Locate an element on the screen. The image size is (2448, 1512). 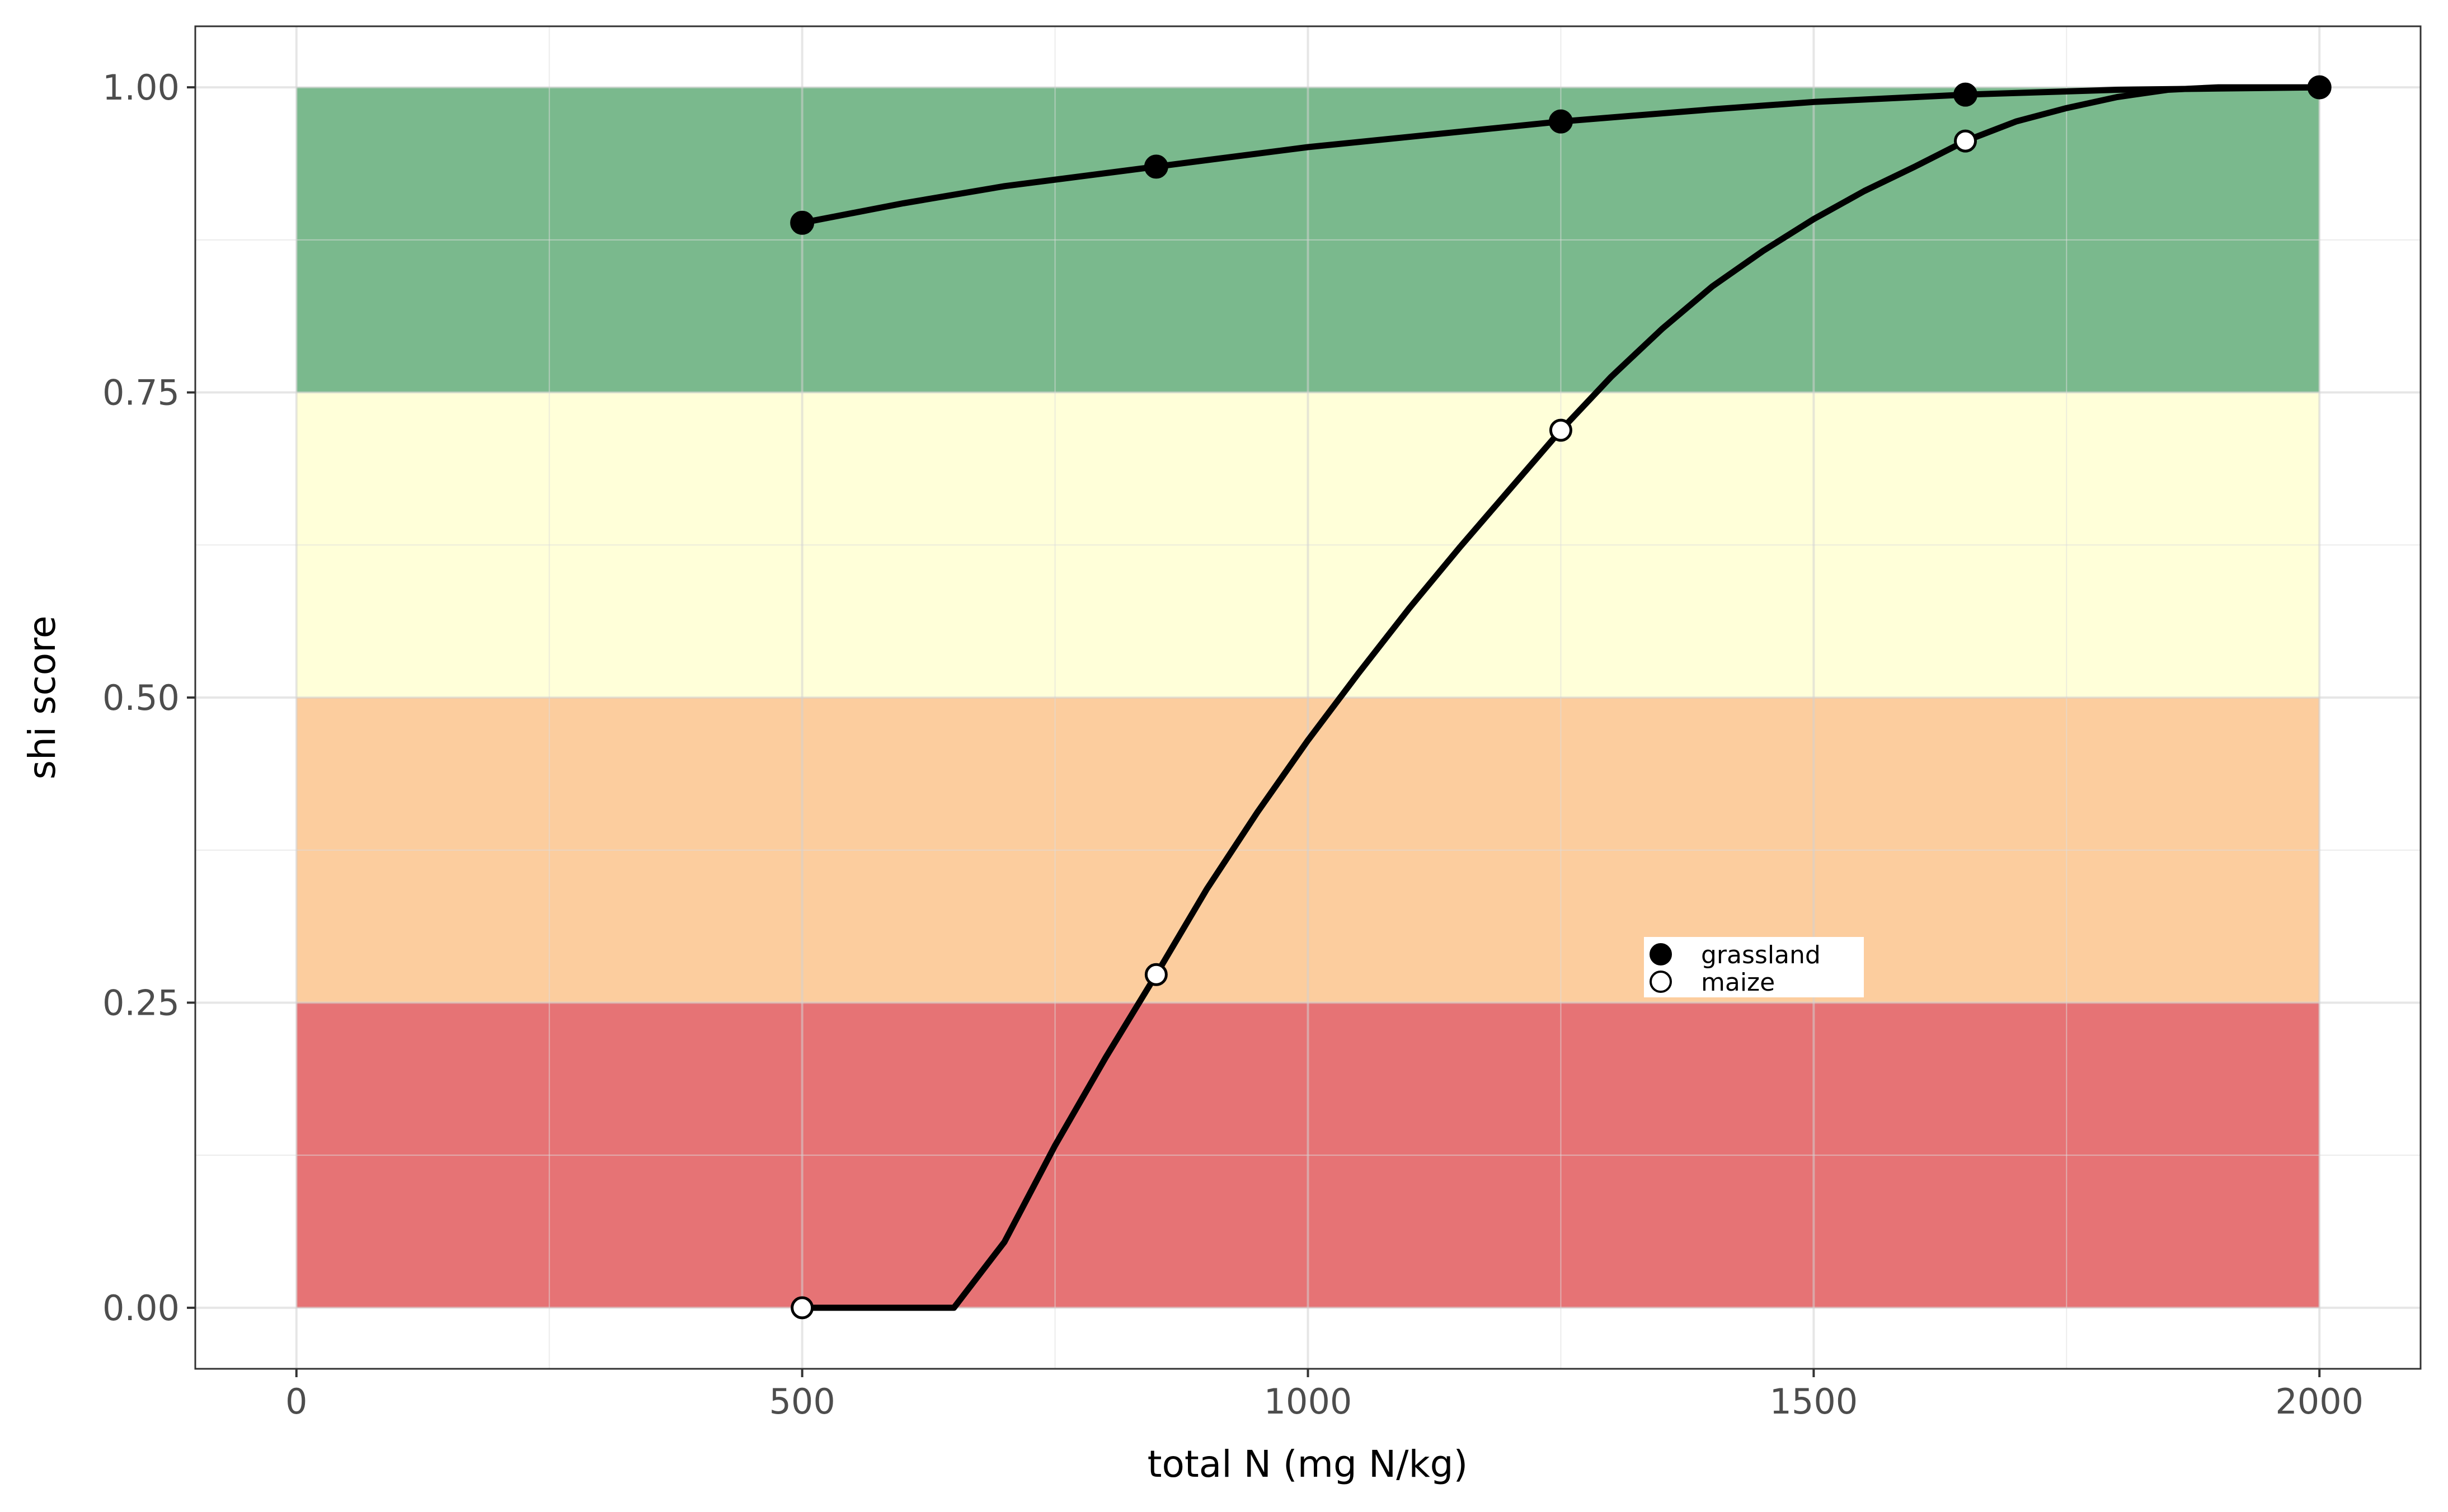
y-tick-label-2: 0.50 is located at coordinates (141, 697).